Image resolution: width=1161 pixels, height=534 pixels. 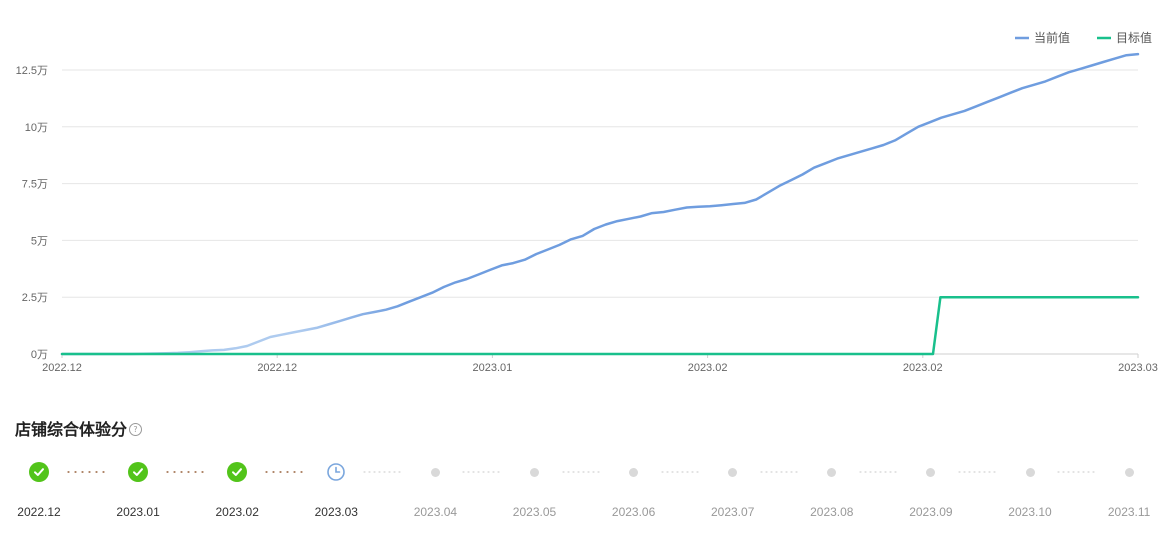 I want to click on clock-icon, so click(x=336, y=472).